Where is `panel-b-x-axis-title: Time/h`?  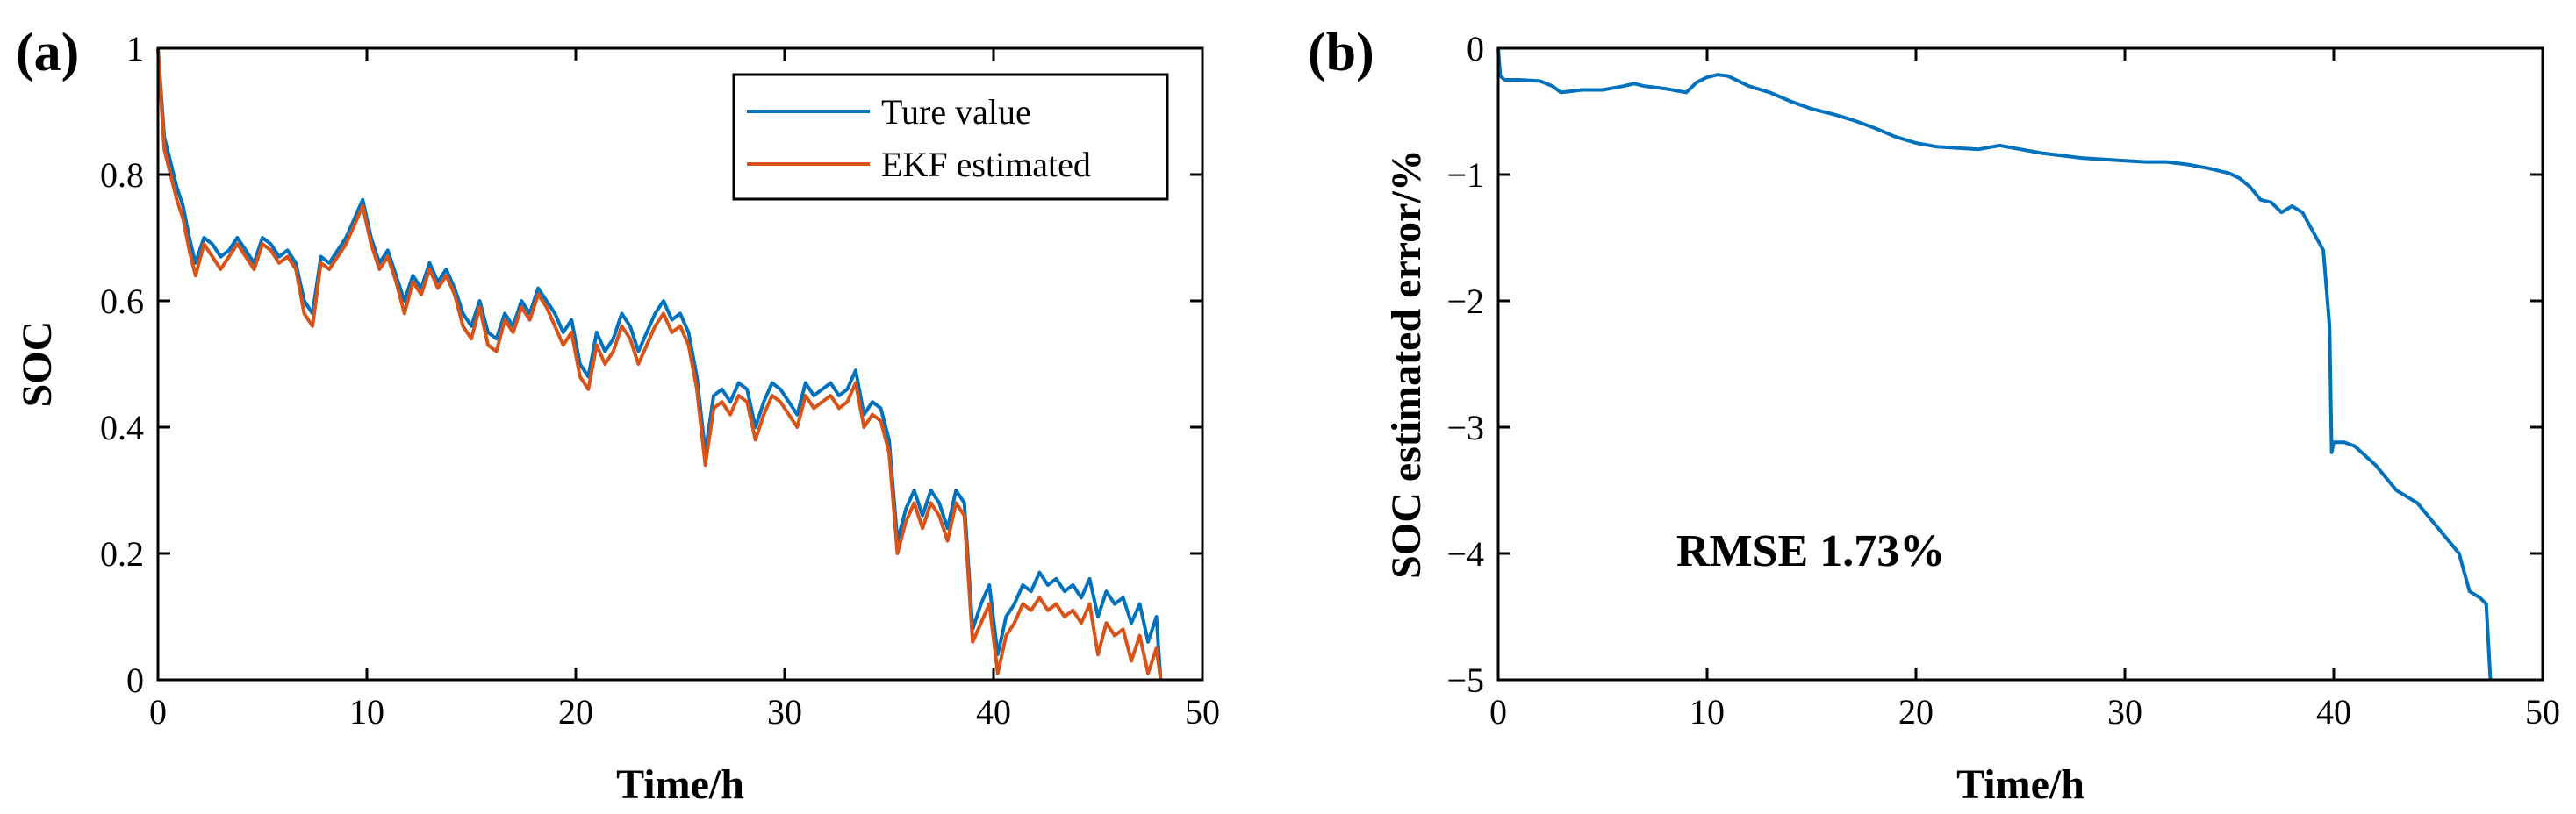
panel-b-x-axis-title: Time/h is located at coordinates (2020, 785).